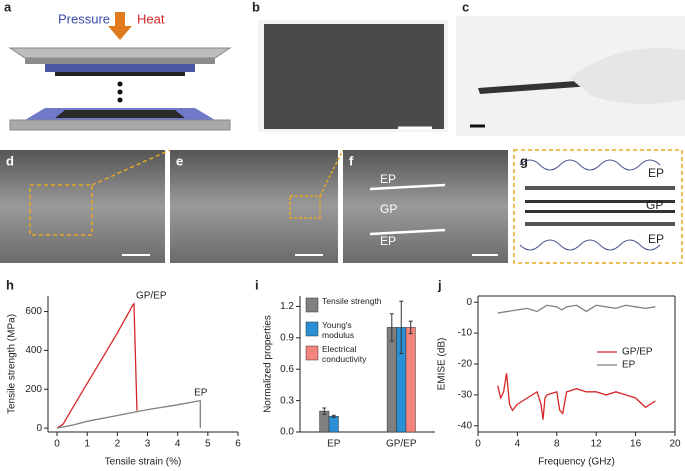 Image resolution: width=685 pixels, height=471 pixels. Describe the element at coordinates (33, 389) in the screenshot. I see `y-tick-label: 200` at that location.